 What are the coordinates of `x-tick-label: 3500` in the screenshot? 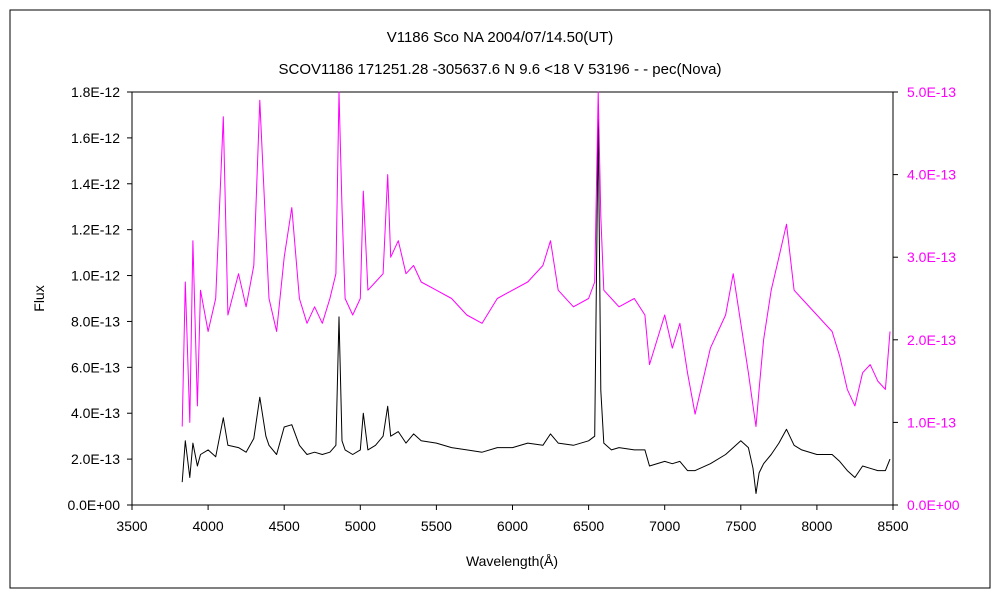 It's located at (131, 526).